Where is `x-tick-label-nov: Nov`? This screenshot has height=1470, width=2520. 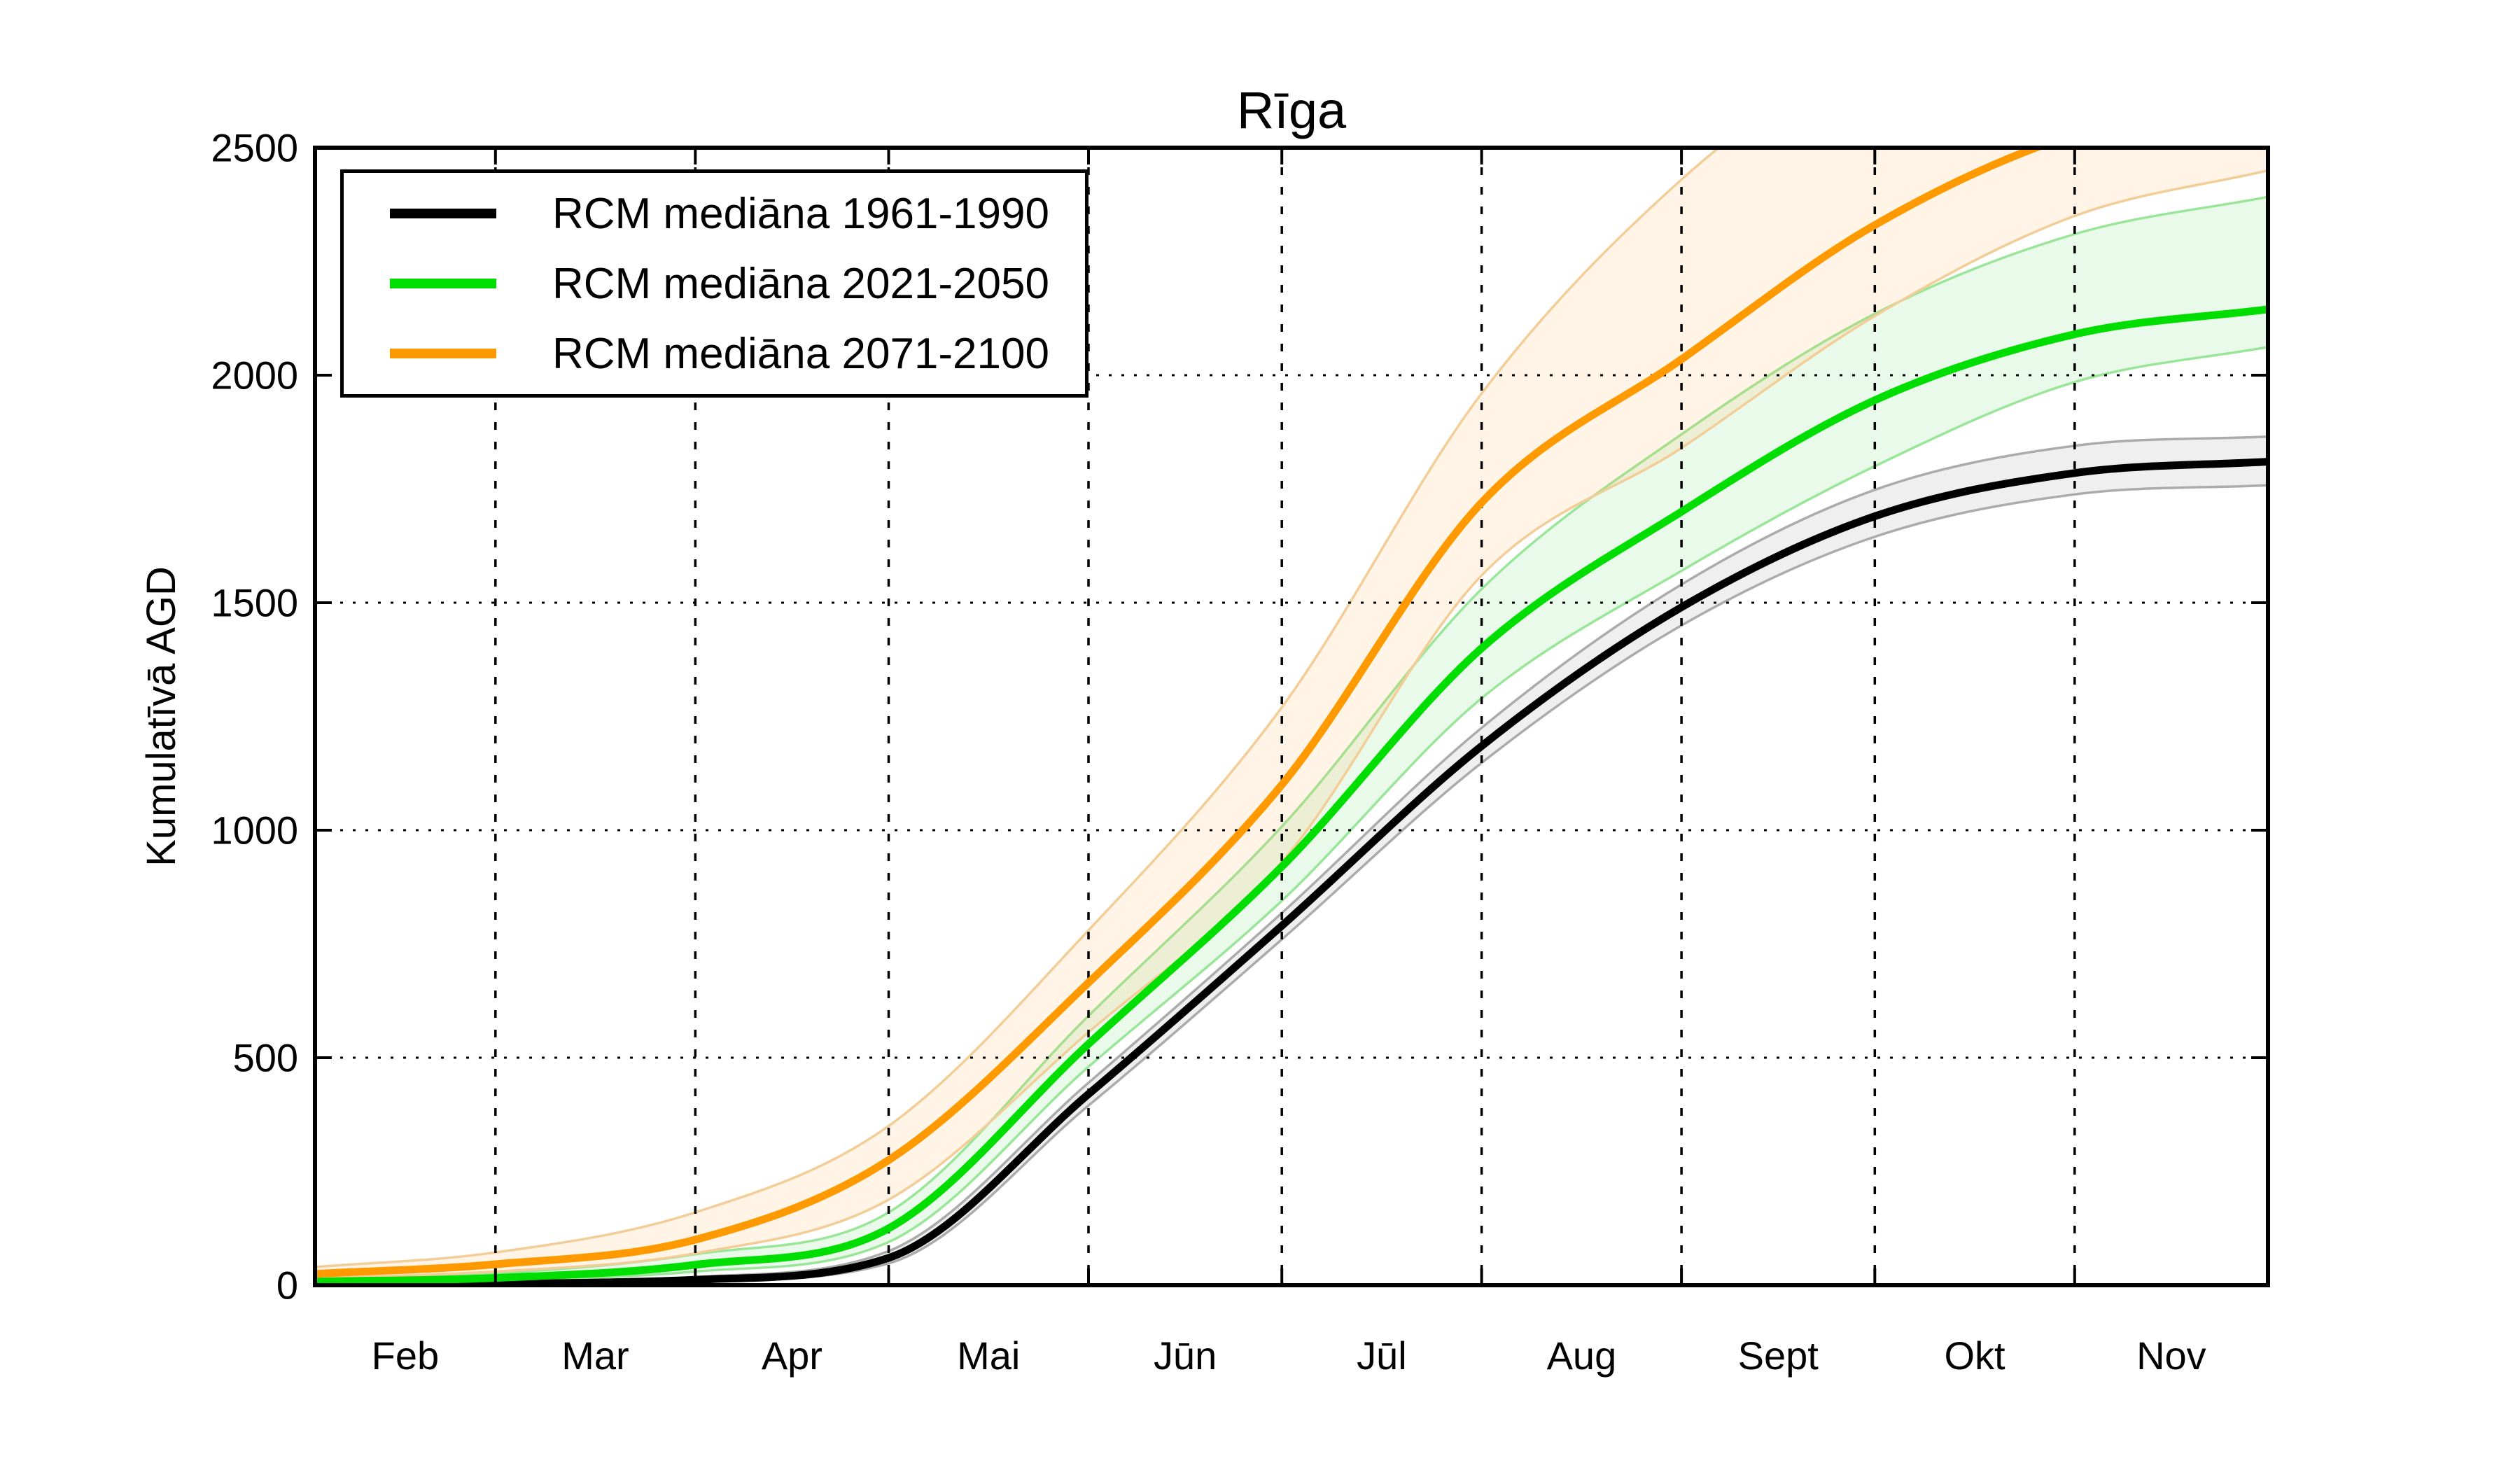
x-tick-label-nov: Nov is located at coordinates (2171, 1356).